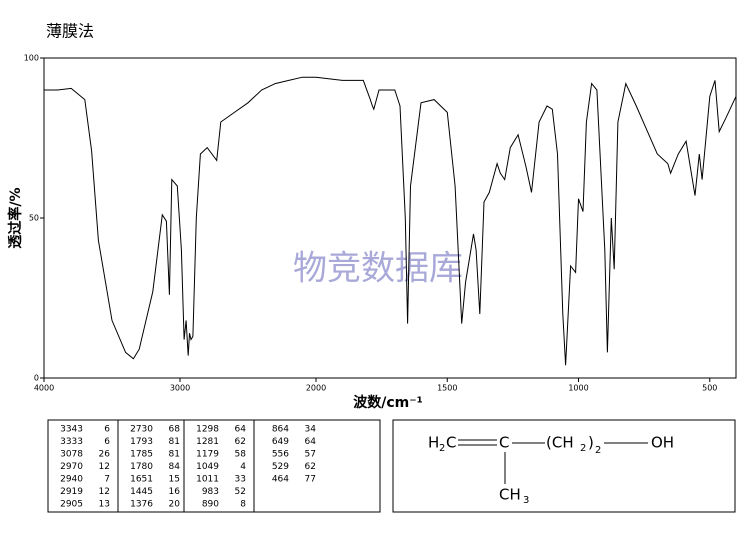 The width and height of the screenshot is (748, 543). I want to click on x-tick-label: 4000, so click(44, 388).